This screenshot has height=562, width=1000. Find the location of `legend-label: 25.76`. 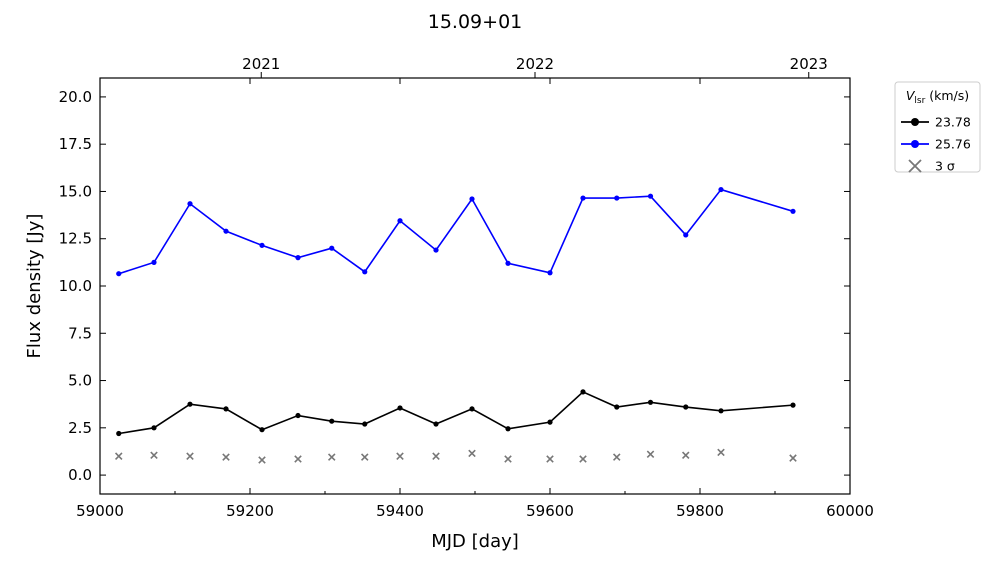

legend-label: 25.76 is located at coordinates (953, 144).